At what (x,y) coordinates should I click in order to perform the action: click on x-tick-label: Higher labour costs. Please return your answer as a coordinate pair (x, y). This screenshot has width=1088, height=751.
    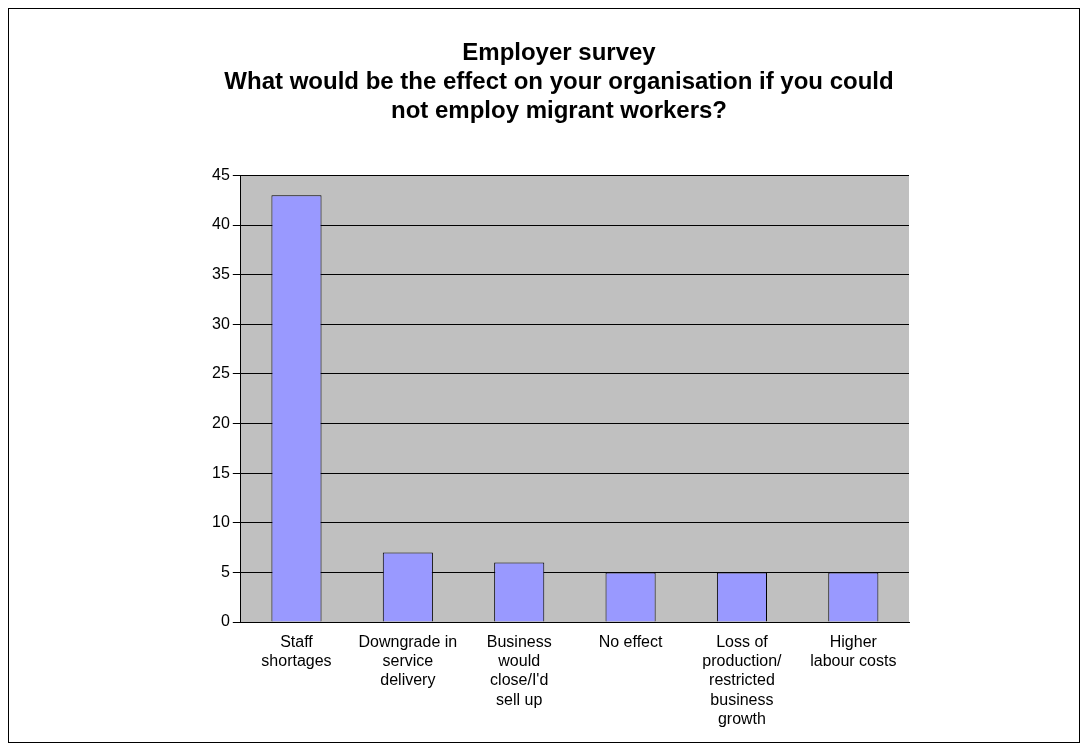
    Looking at the image, I should click on (853, 651).